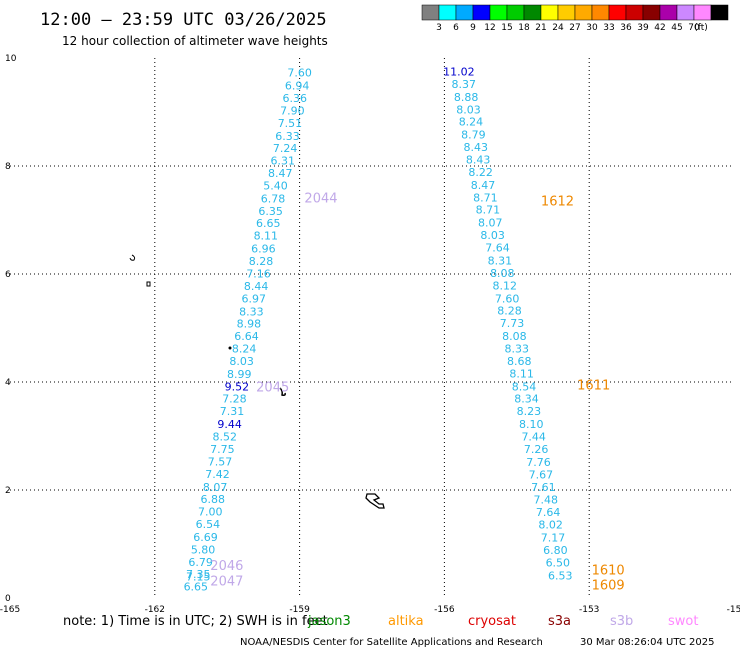 The image size is (740, 650). What do you see at coordinates (553, 538) in the screenshot?
I see `wave-height-label: 7.17` at bounding box center [553, 538].